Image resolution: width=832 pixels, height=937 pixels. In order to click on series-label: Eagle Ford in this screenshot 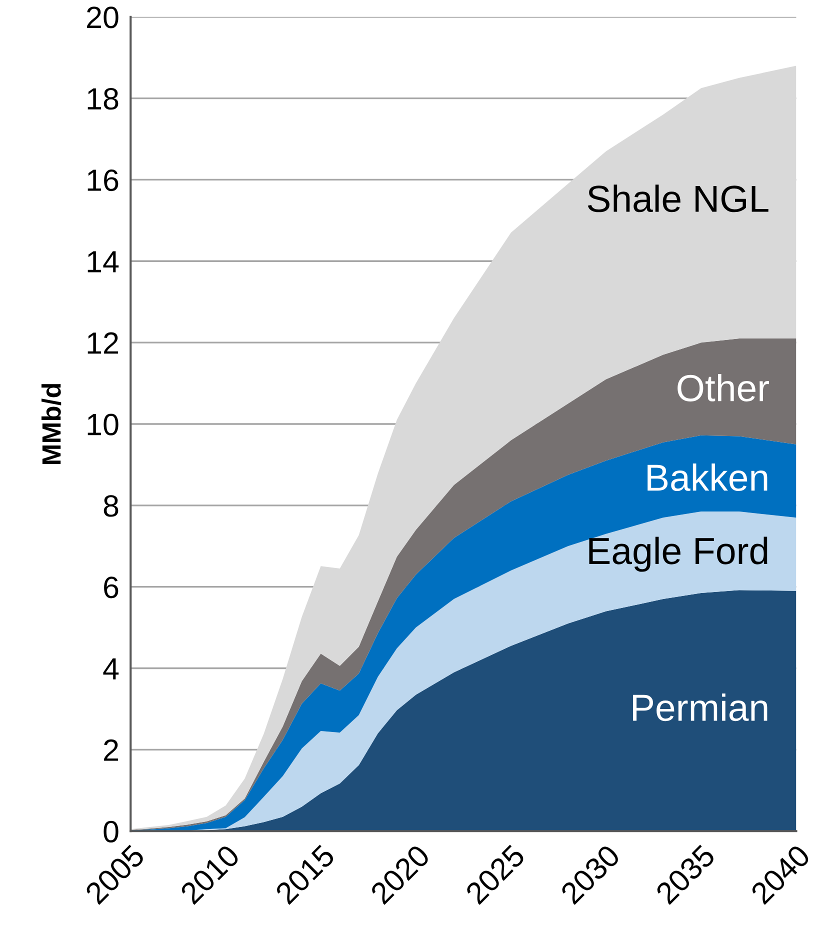, I will do `click(678, 554)`.